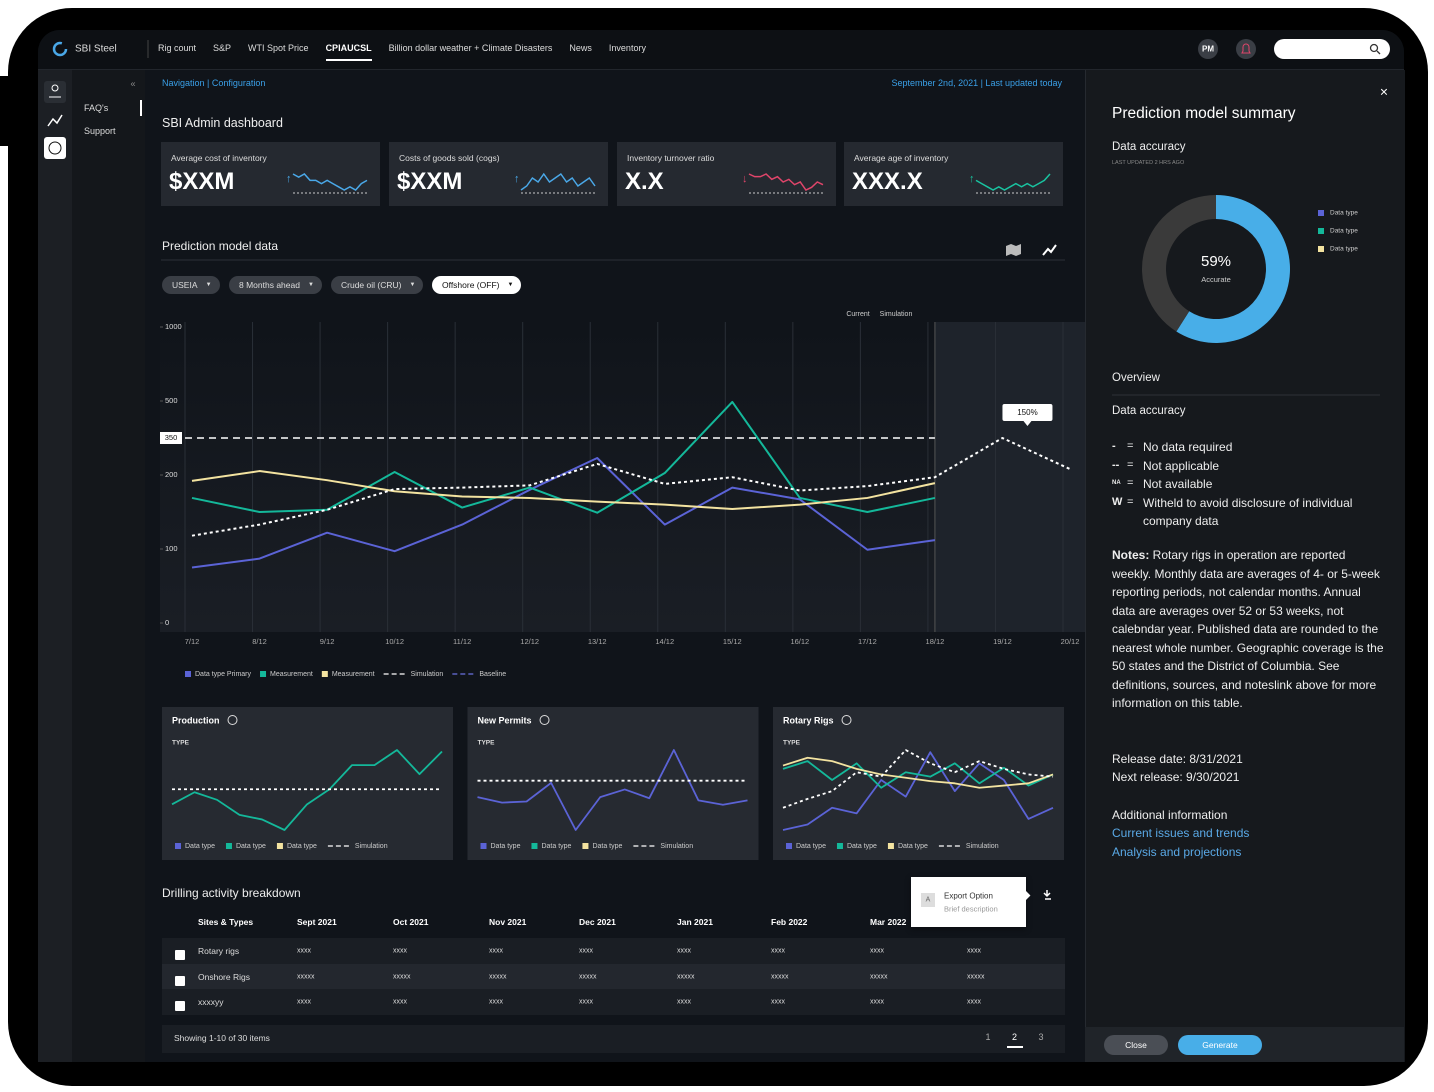  What do you see at coordinates (1009, 477) in the screenshot?
I see `simulation-region` at bounding box center [1009, 477].